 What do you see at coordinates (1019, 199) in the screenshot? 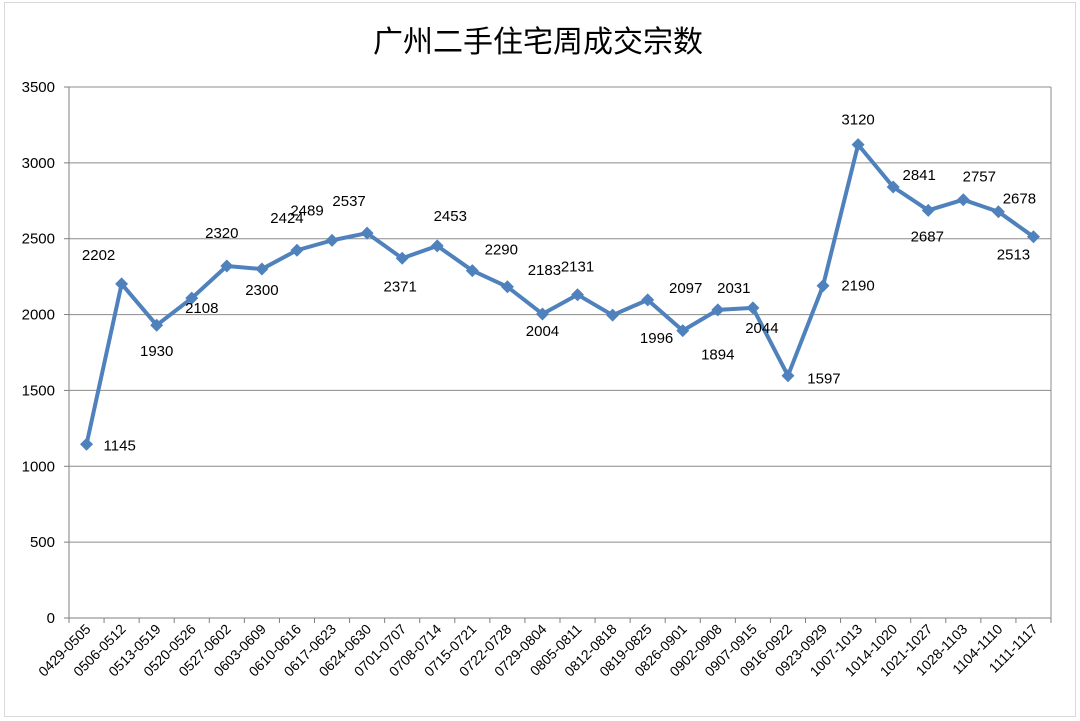
I see `data-label: 2678` at bounding box center [1019, 199].